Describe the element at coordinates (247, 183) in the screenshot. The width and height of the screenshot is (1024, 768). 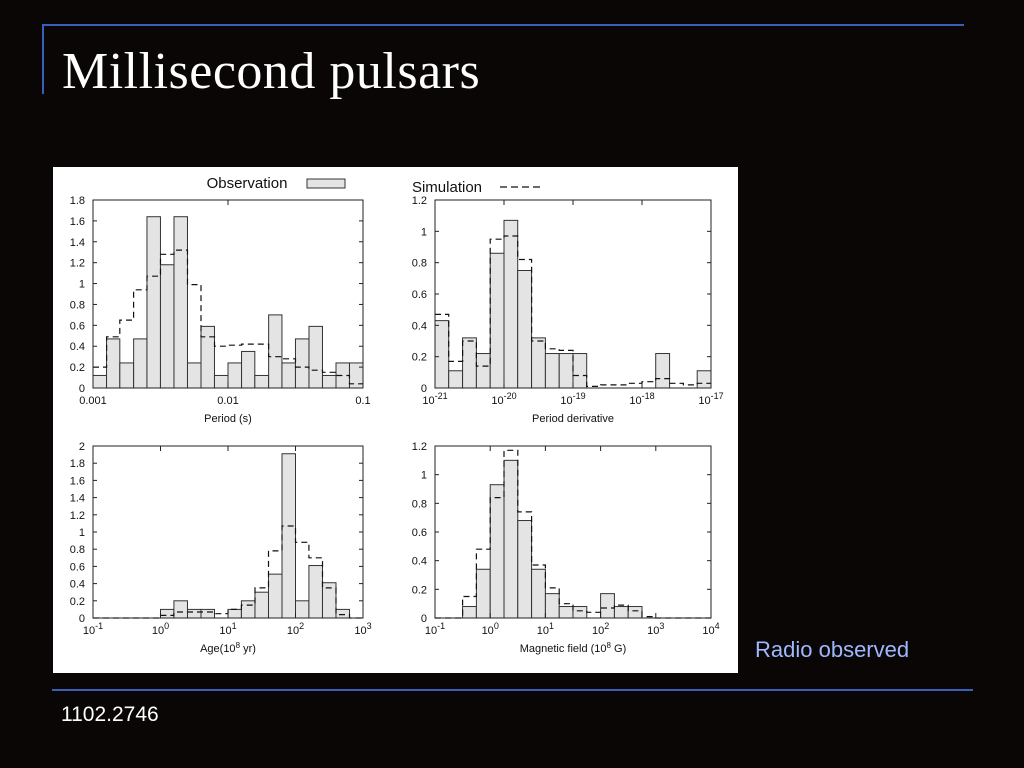
I see `legend-observation-label: Observation` at that location.